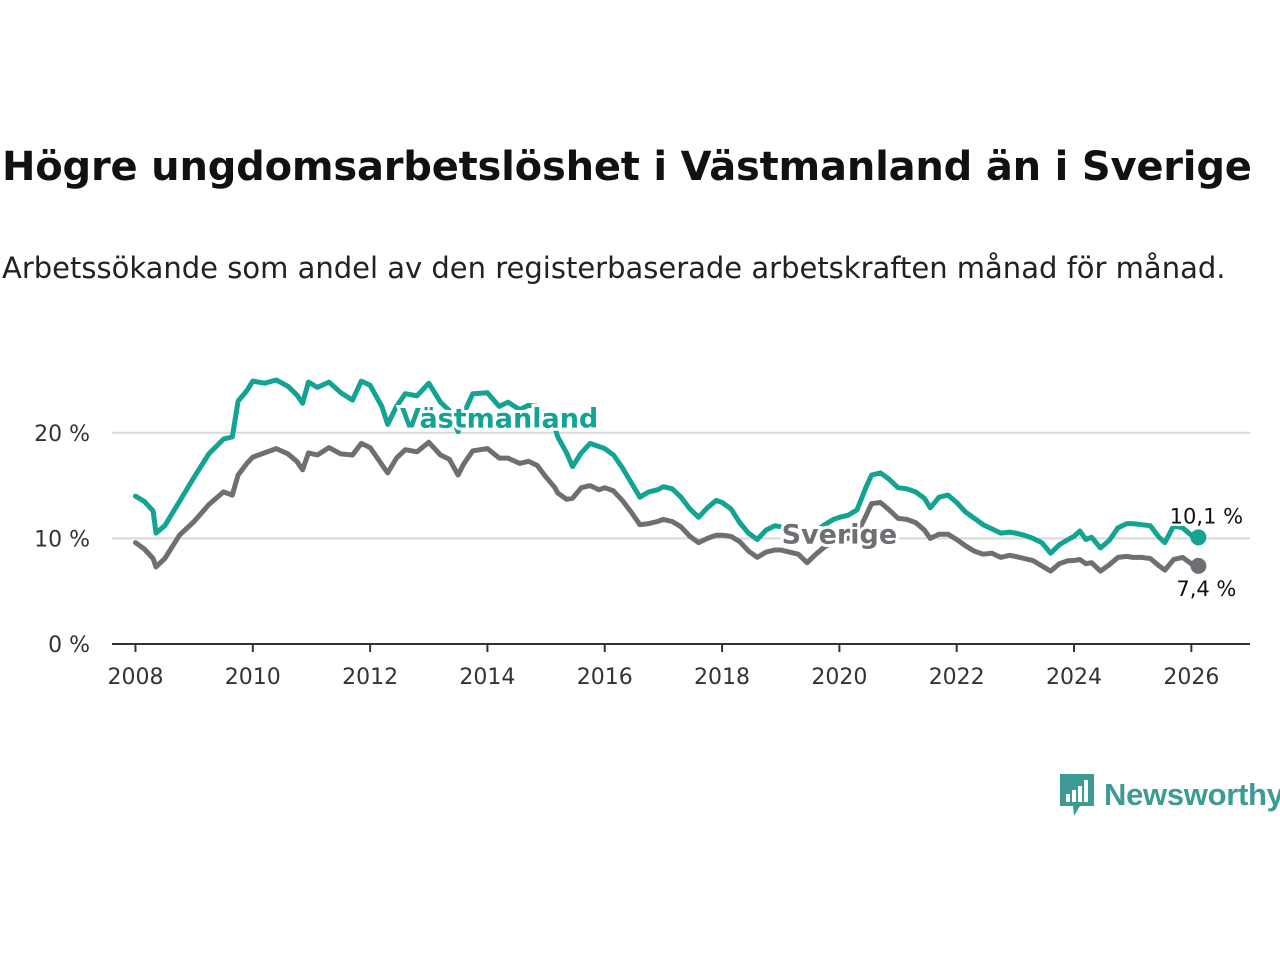 Image resolution: width=1280 pixels, height=960 pixels. What do you see at coordinates (1192, 794) in the screenshot?
I see `brand-name: Newsworthy` at bounding box center [1192, 794].